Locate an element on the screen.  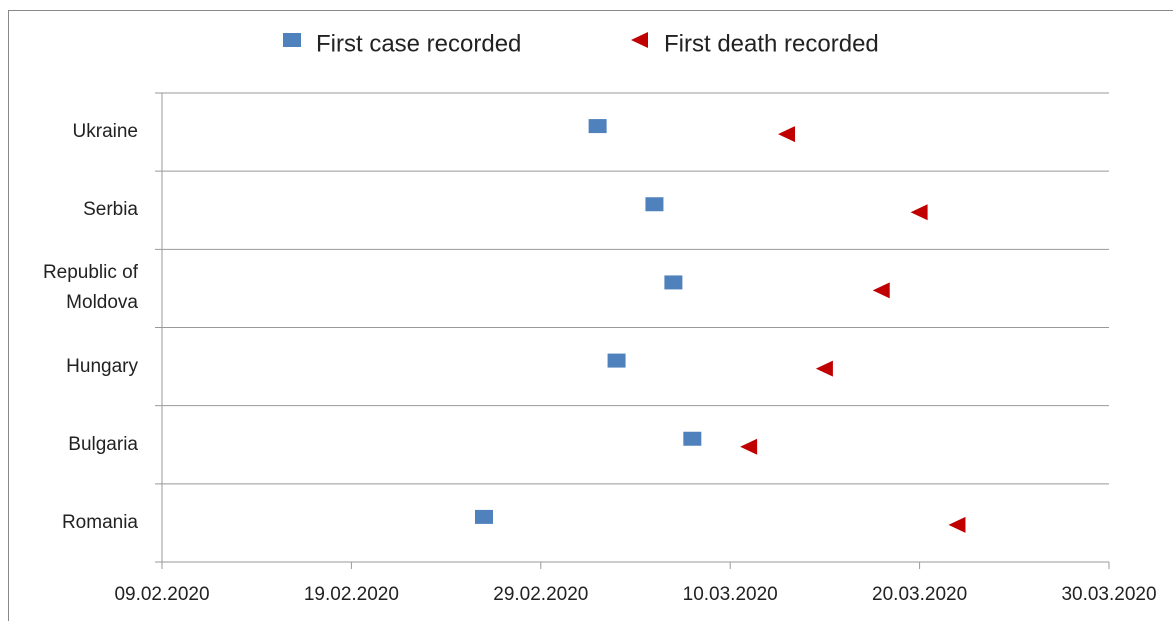
y-tick-label: Republic of Moldova is located at coordinates (90, 288).